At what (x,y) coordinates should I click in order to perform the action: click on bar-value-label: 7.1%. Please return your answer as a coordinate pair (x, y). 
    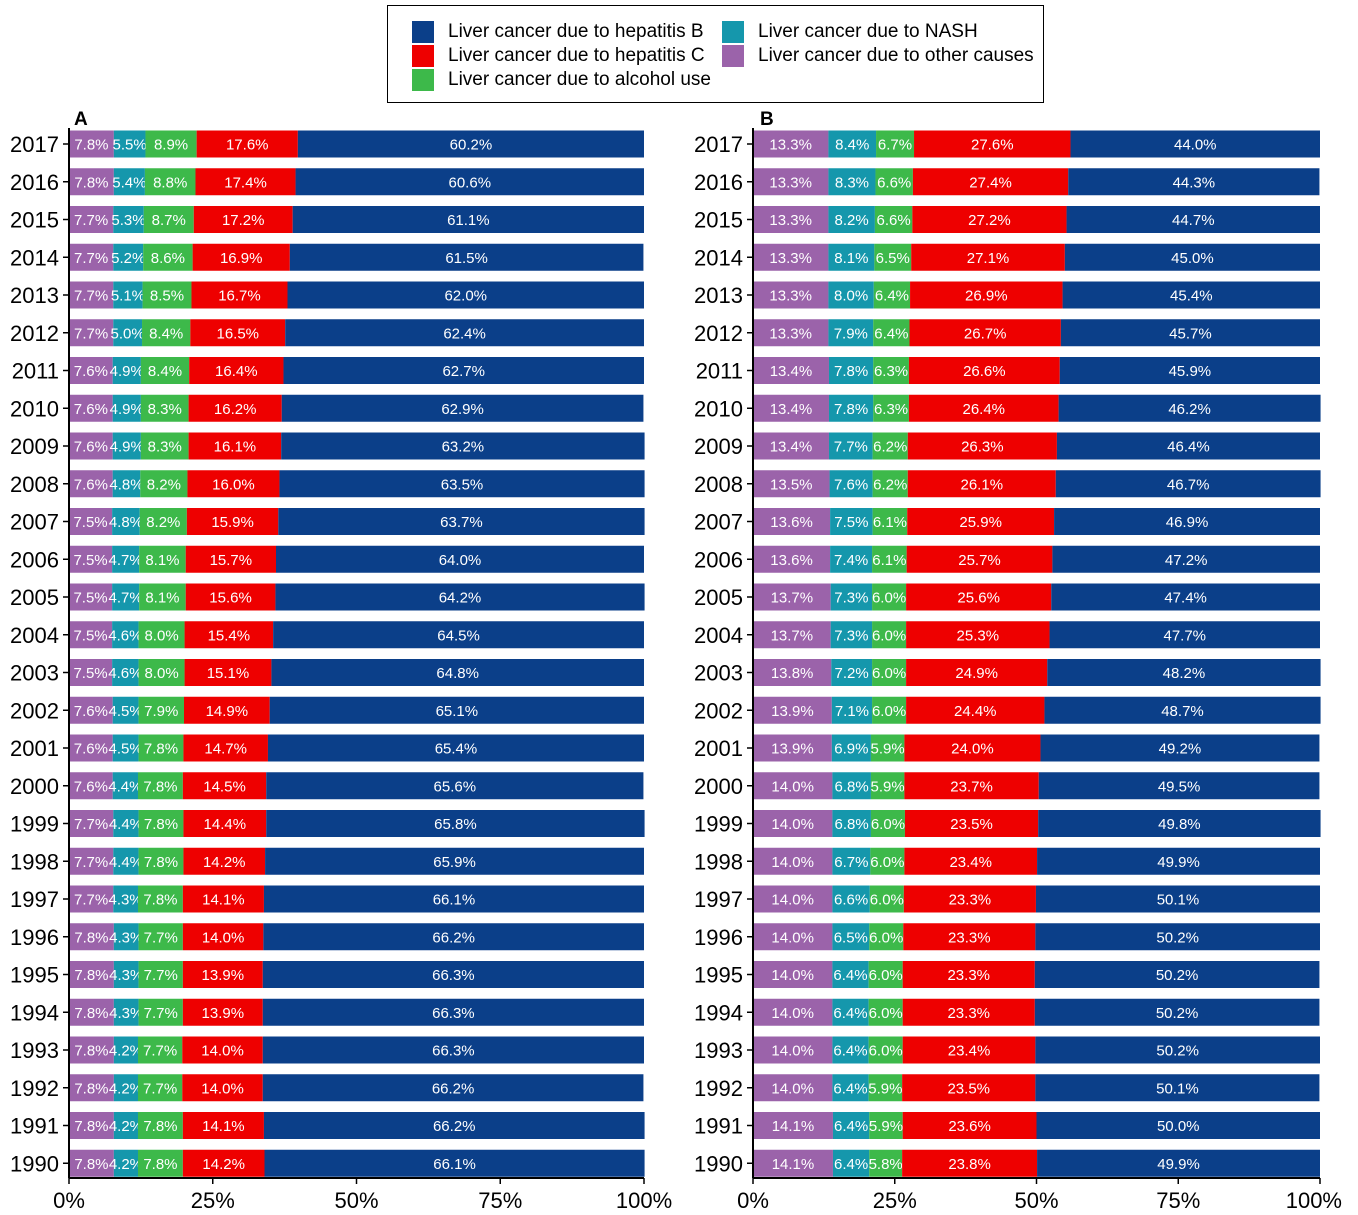
    Looking at the image, I should click on (852, 711).